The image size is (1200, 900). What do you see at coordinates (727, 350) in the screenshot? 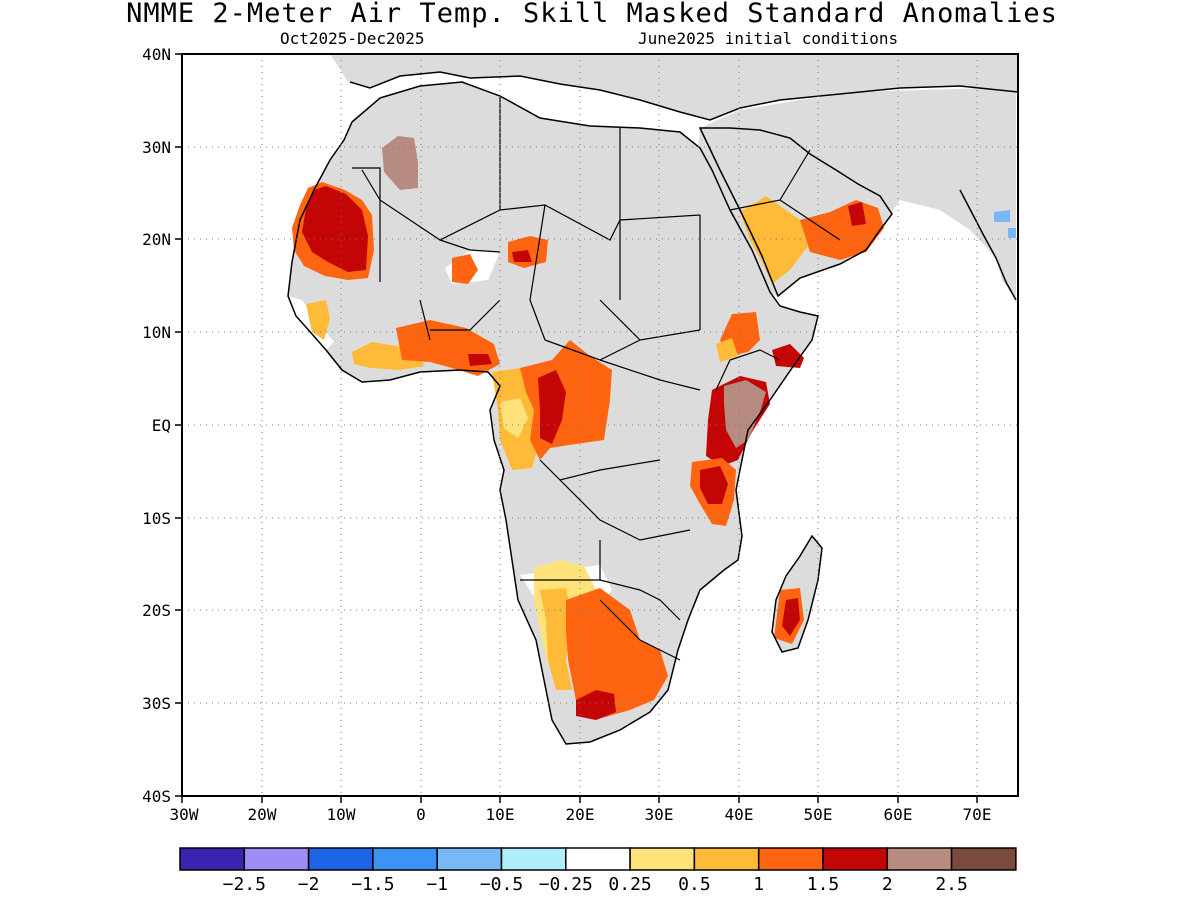
I see `anomaly-ethiopia-light` at bounding box center [727, 350].